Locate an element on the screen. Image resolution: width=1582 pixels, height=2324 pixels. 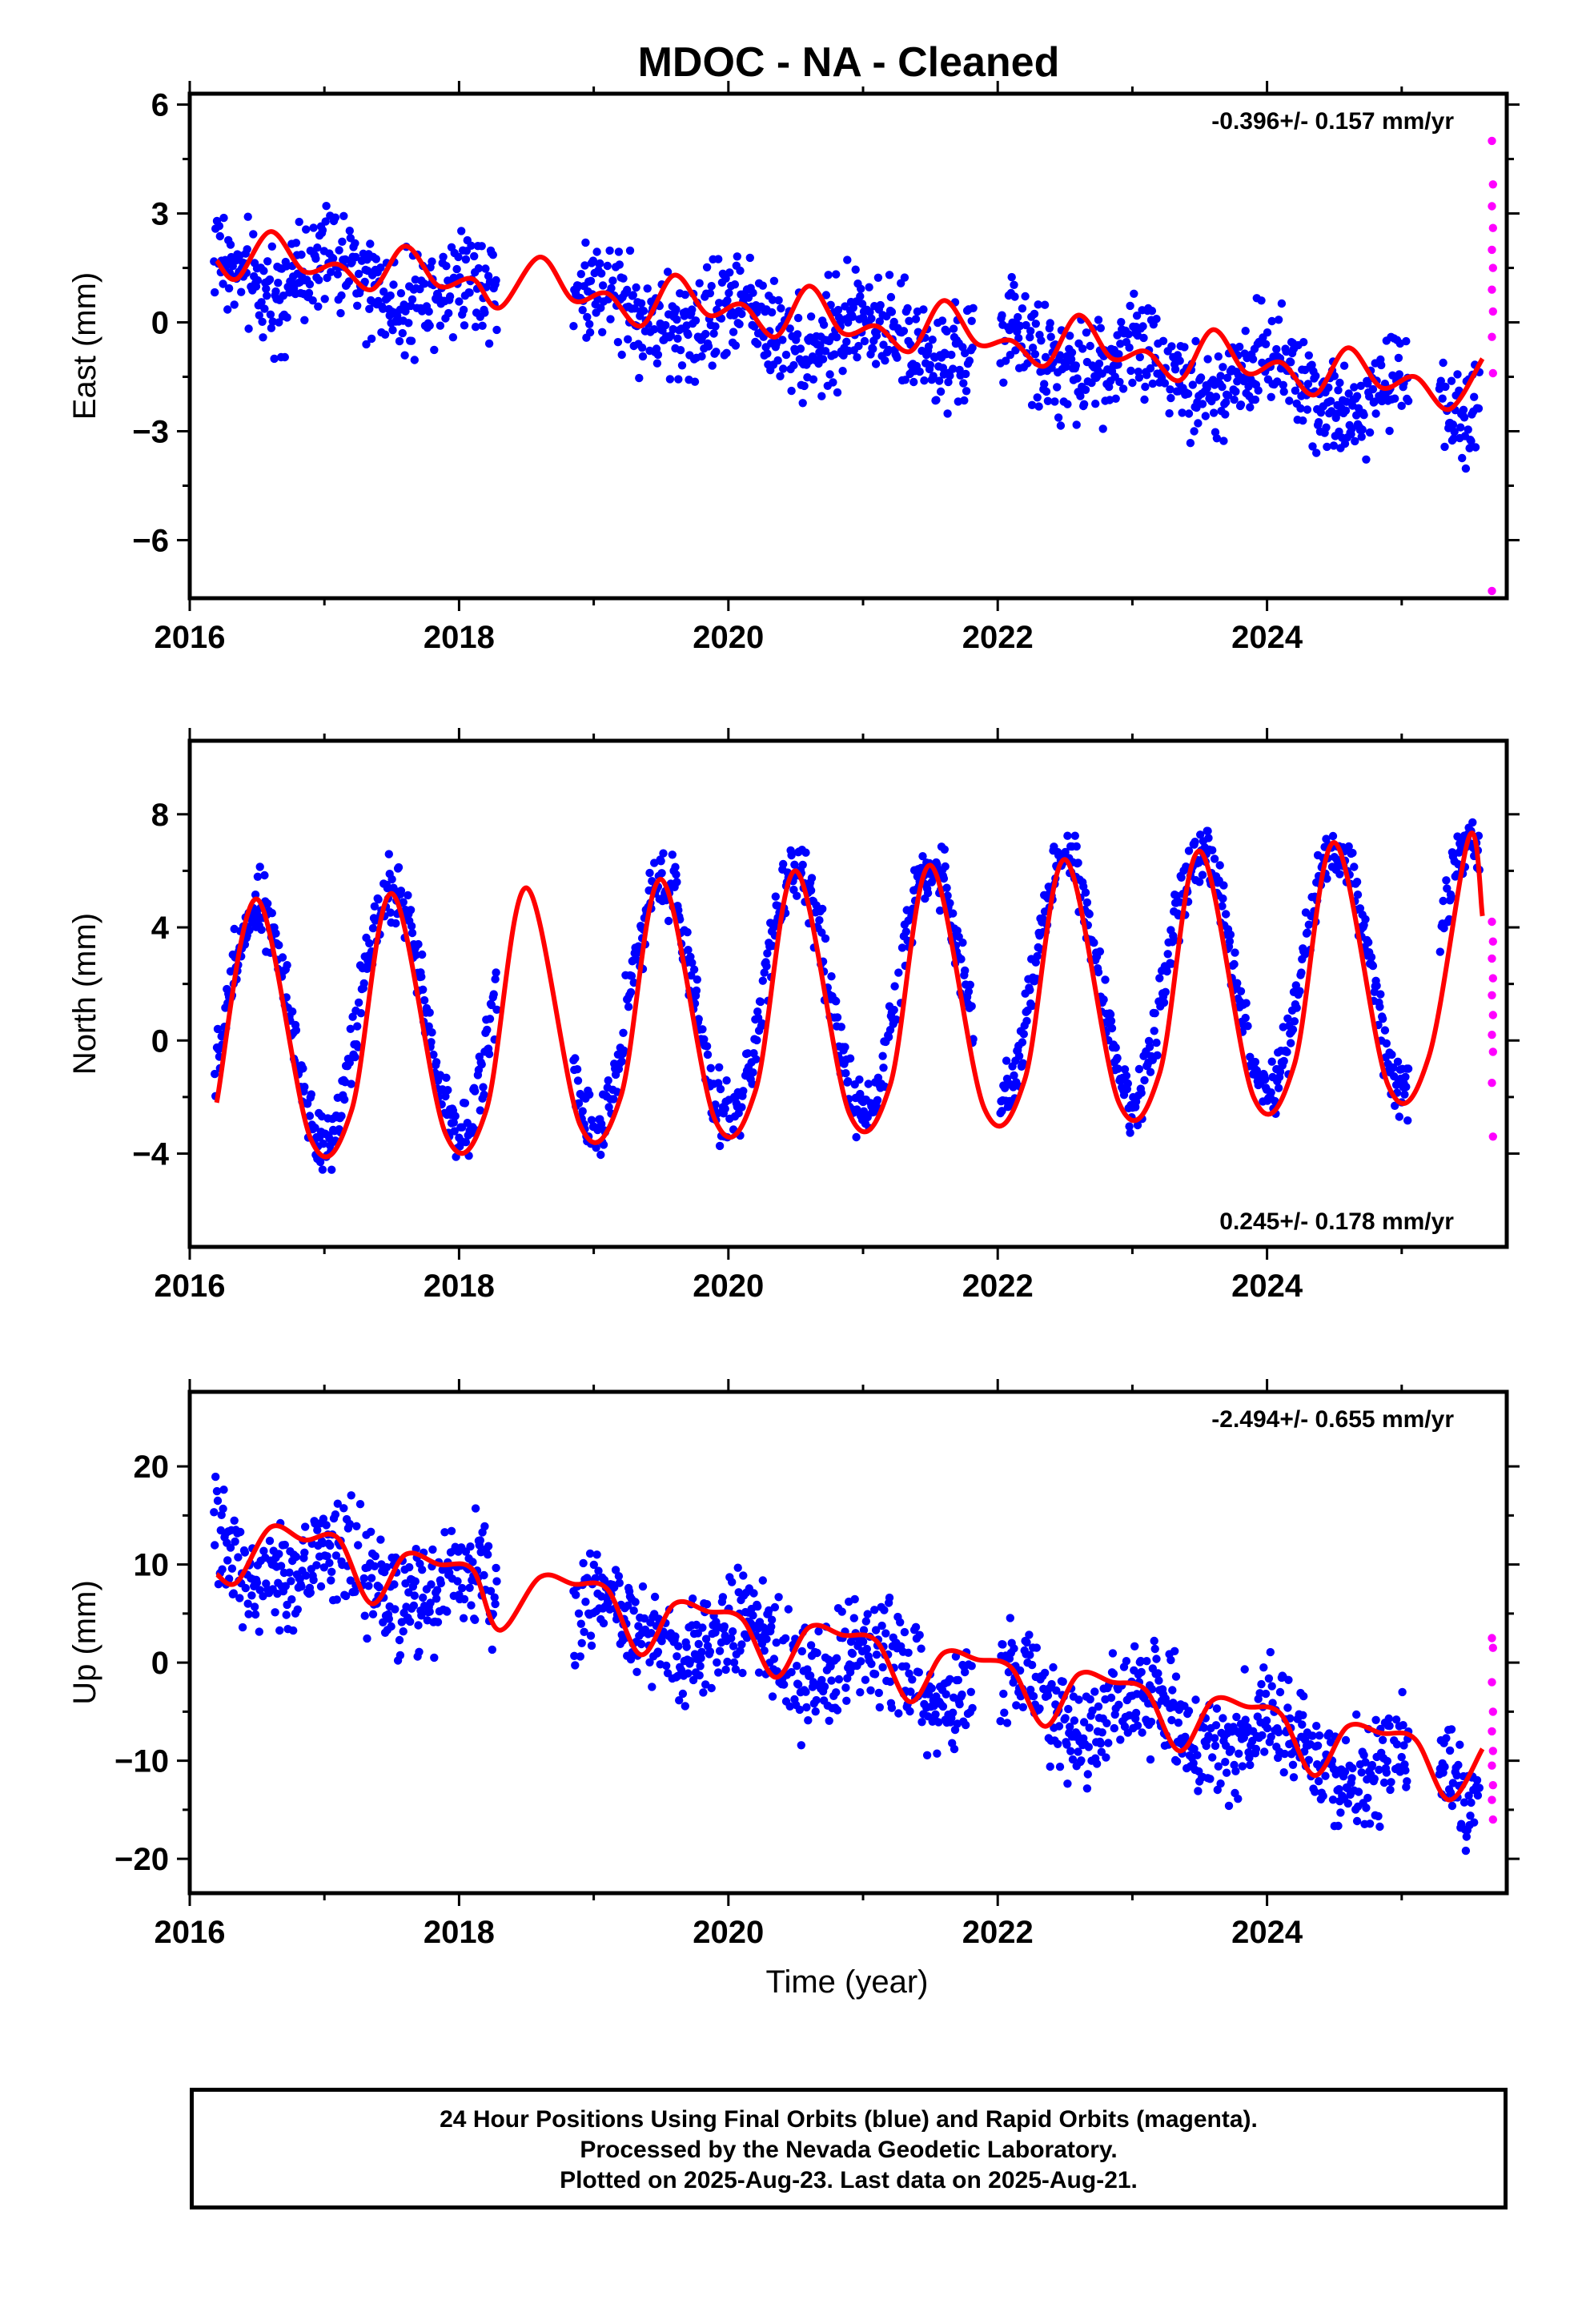
y-tick-label: 6 is located at coordinates (160, 106).